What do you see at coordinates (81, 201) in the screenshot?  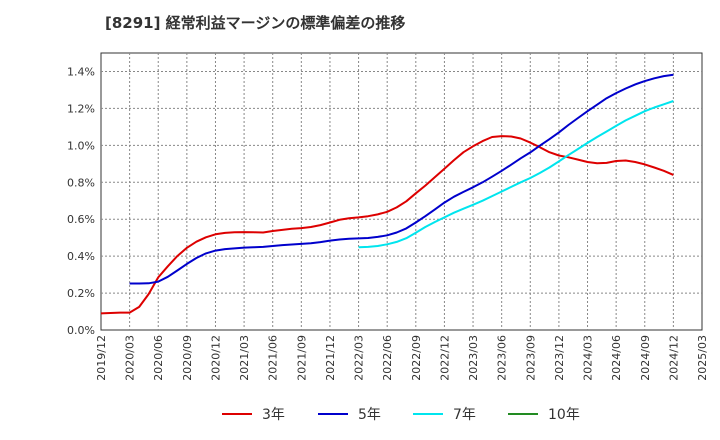 I see `y-axis-ticks: 0.0% 0.2% 0.4% 0.6% 0.8% 1.0% 1.2% 1.4%` at bounding box center [81, 201].